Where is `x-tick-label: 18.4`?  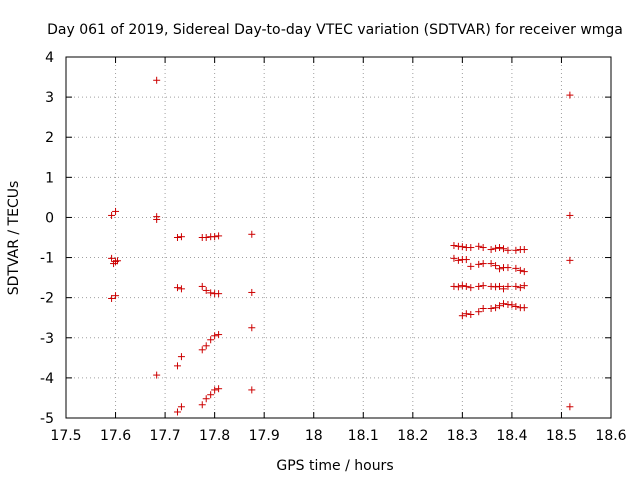 x-tick-label: 18.4 is located at coordinates (511, 436).